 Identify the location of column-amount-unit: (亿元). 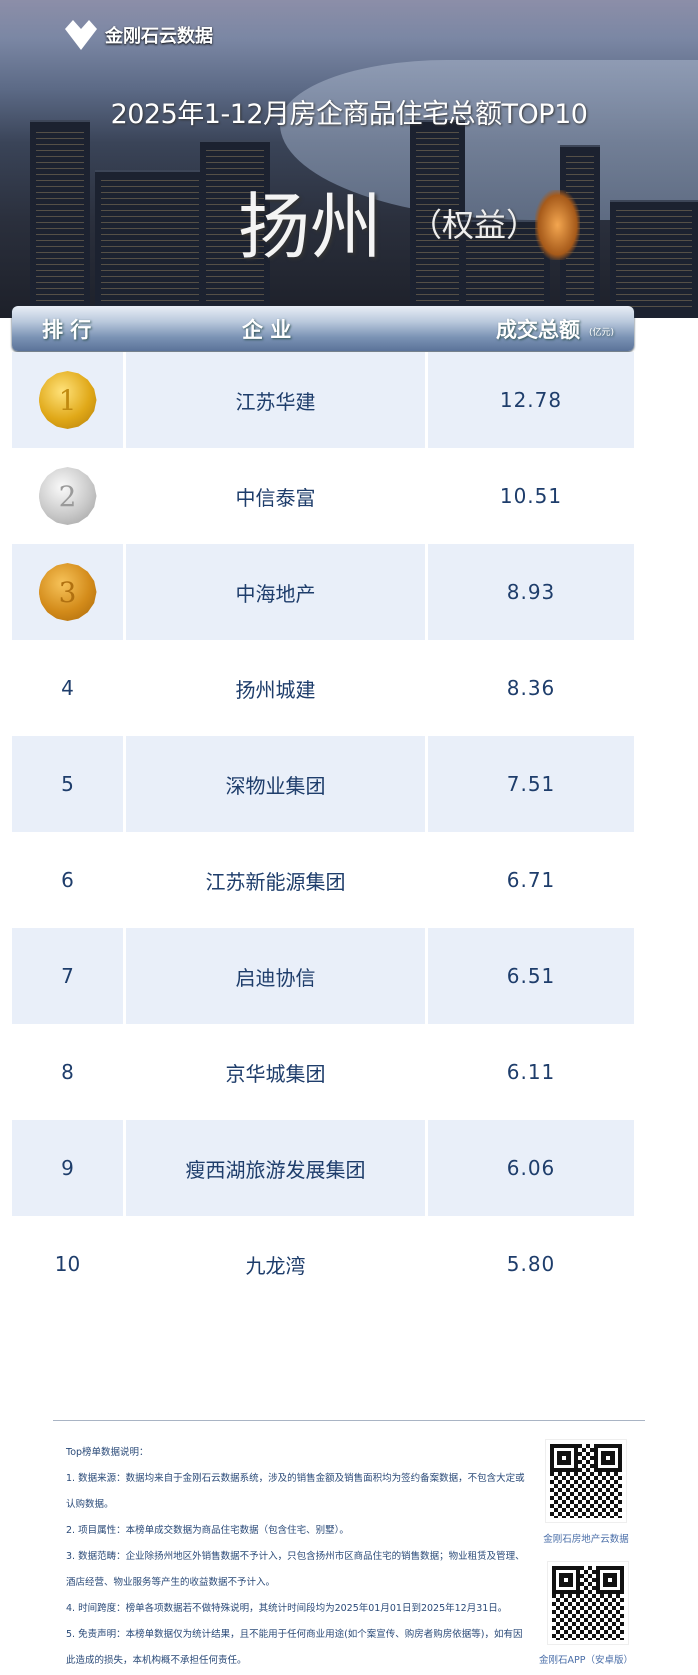
(602, 333).